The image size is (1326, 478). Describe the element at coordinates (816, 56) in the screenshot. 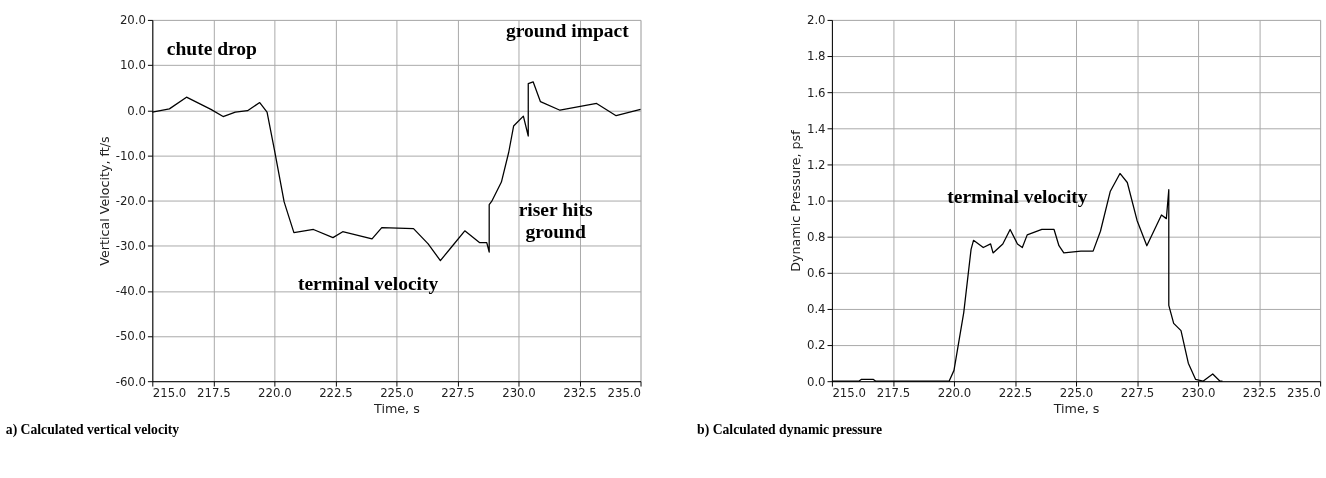

I see `y-tick-label: 1.8` at that location.